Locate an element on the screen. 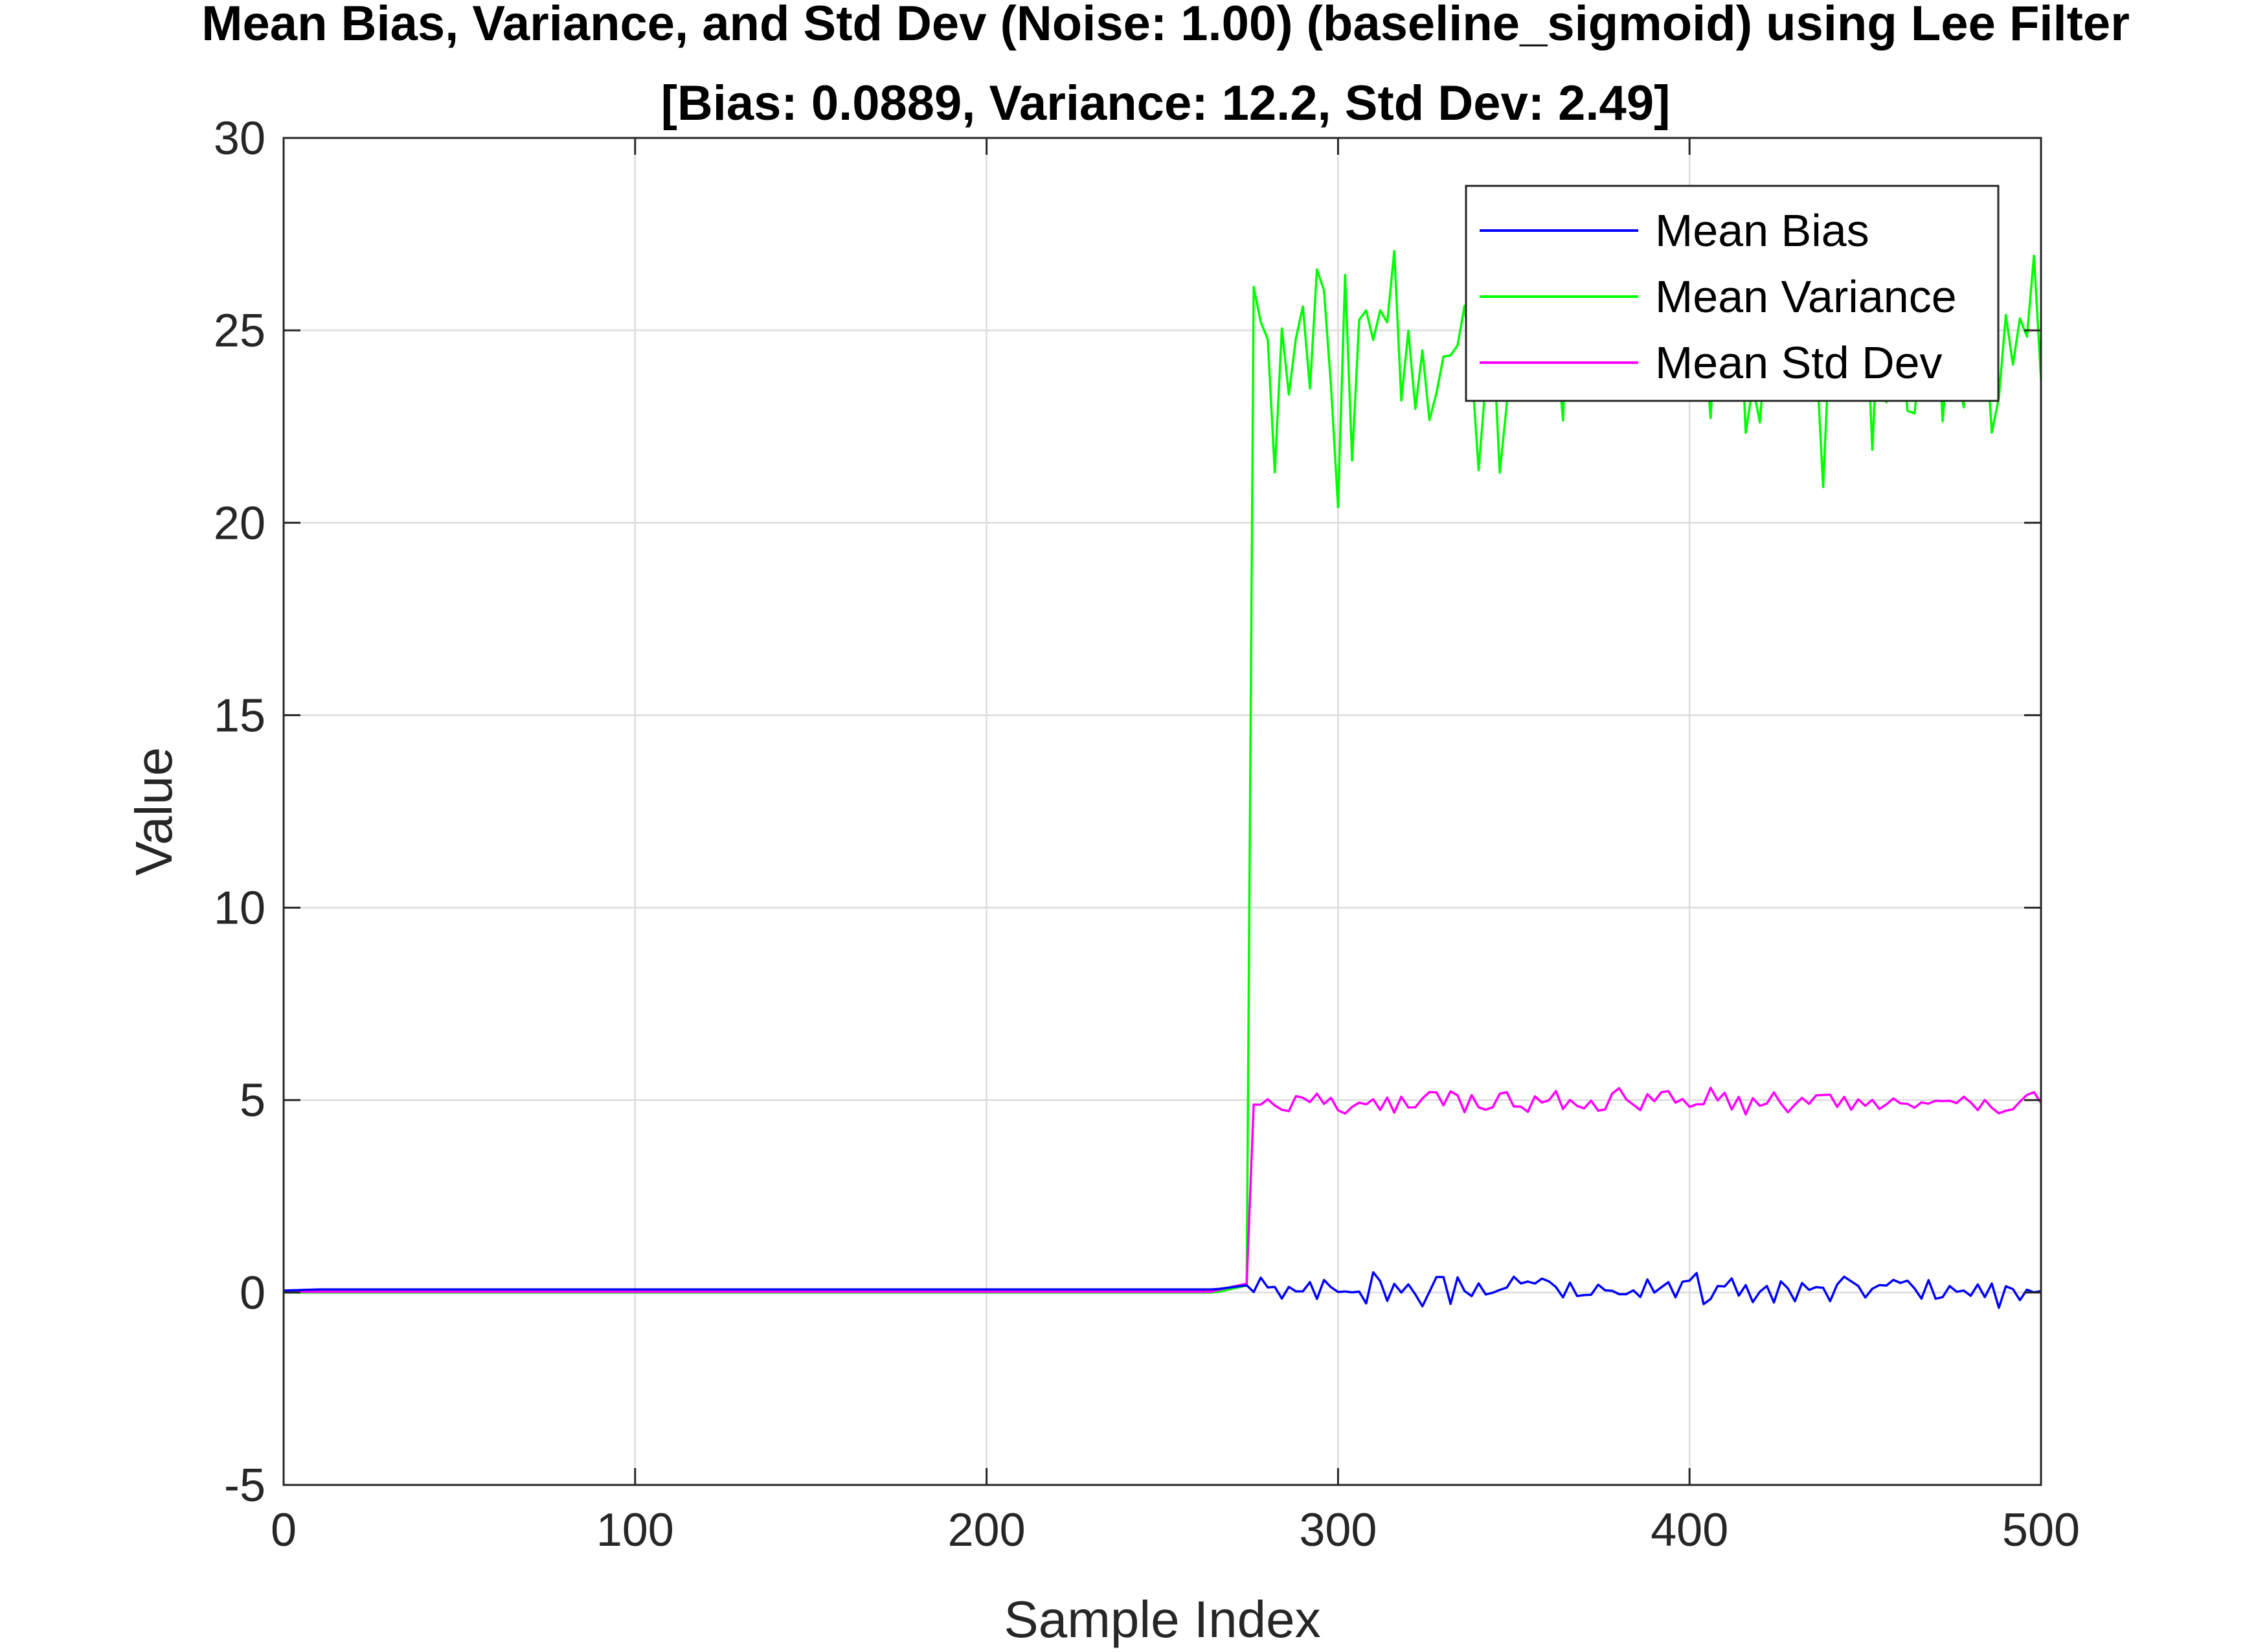  x-tick-label: 300 is located at coordinates (1338, 1530).